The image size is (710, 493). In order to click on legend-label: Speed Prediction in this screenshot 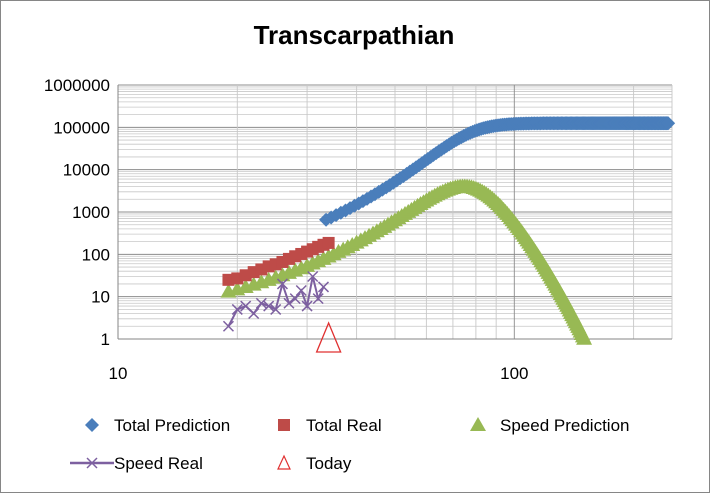, I will do `click(564, 425)`.